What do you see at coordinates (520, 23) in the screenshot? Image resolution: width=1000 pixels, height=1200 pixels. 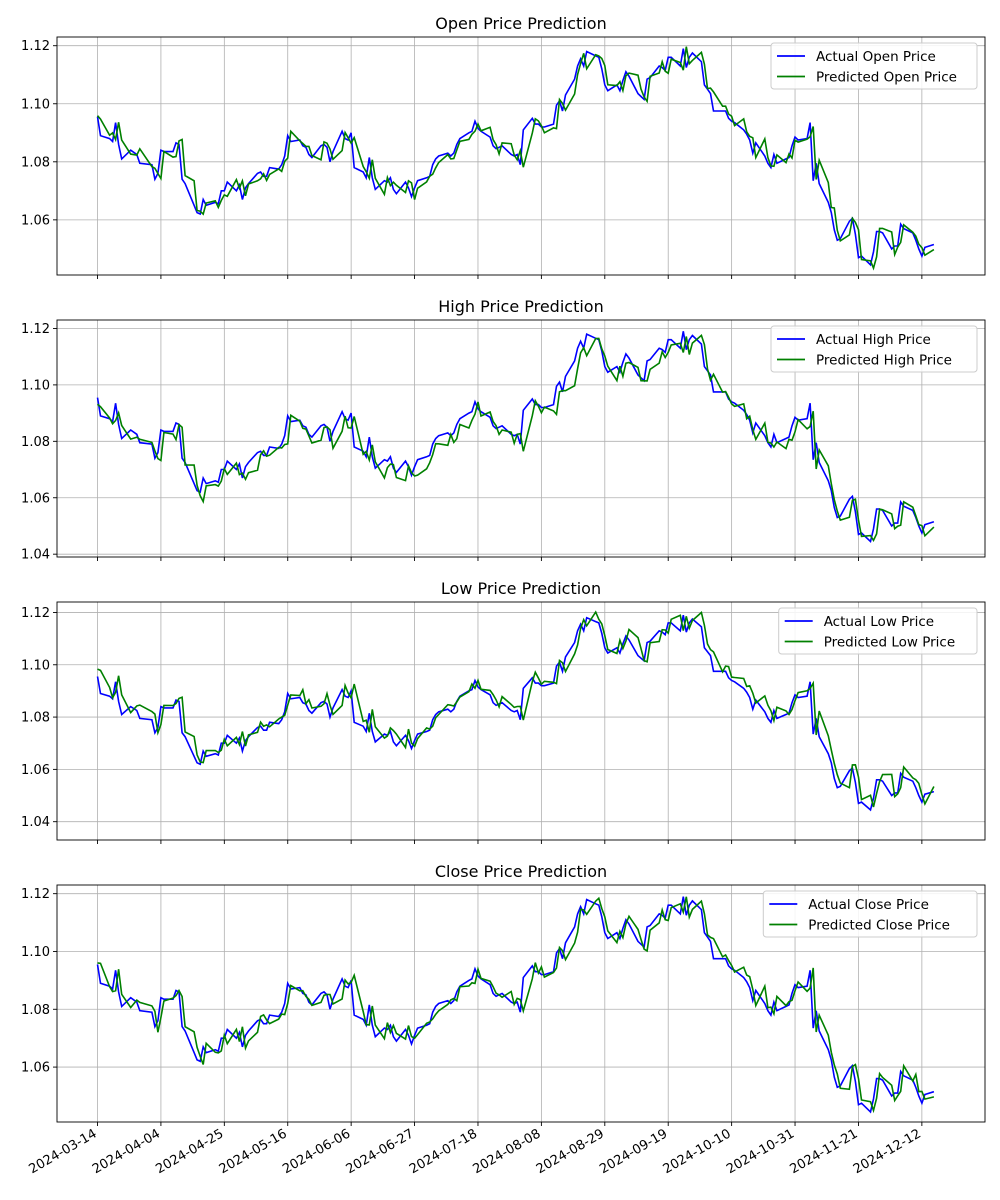 I see `chart-title: Open Price Prediction` at bounding box center [520, 23].